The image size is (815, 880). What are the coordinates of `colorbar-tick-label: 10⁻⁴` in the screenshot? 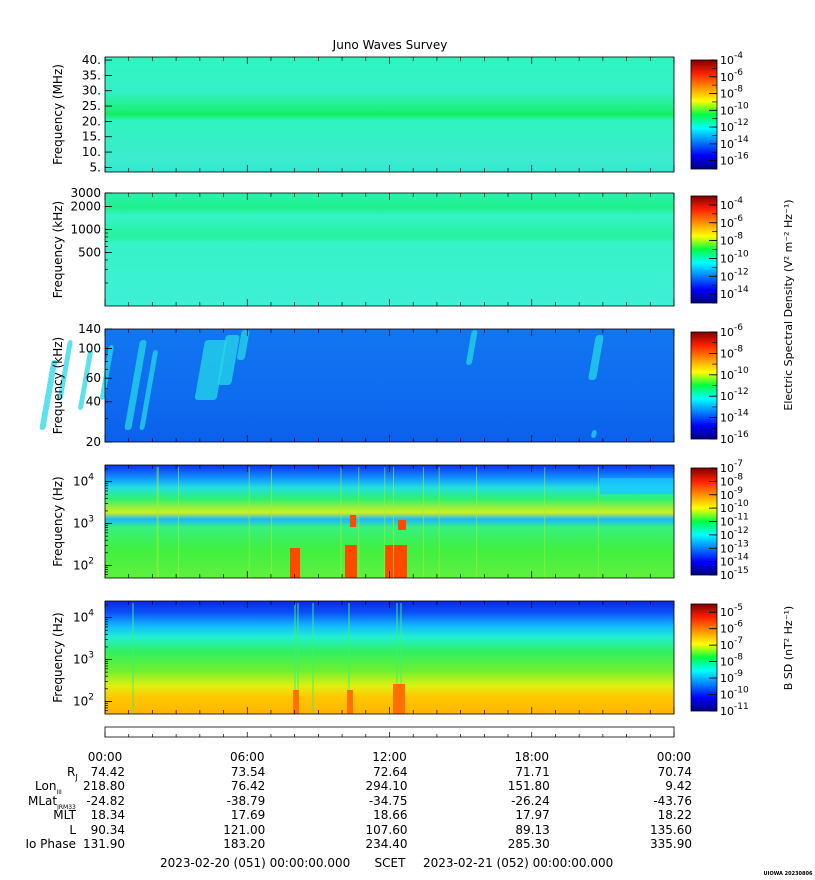 It's located at (731, 59).